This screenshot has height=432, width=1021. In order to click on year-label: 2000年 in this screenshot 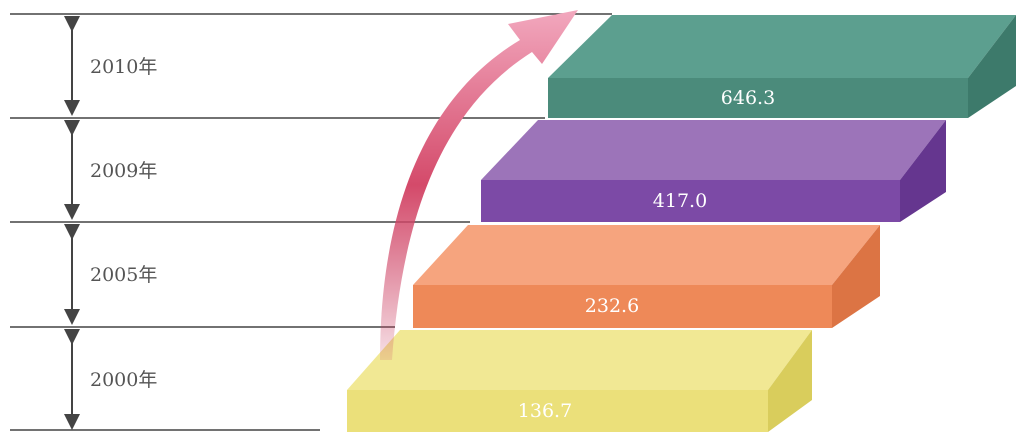, I will do `click(123, 380)`.